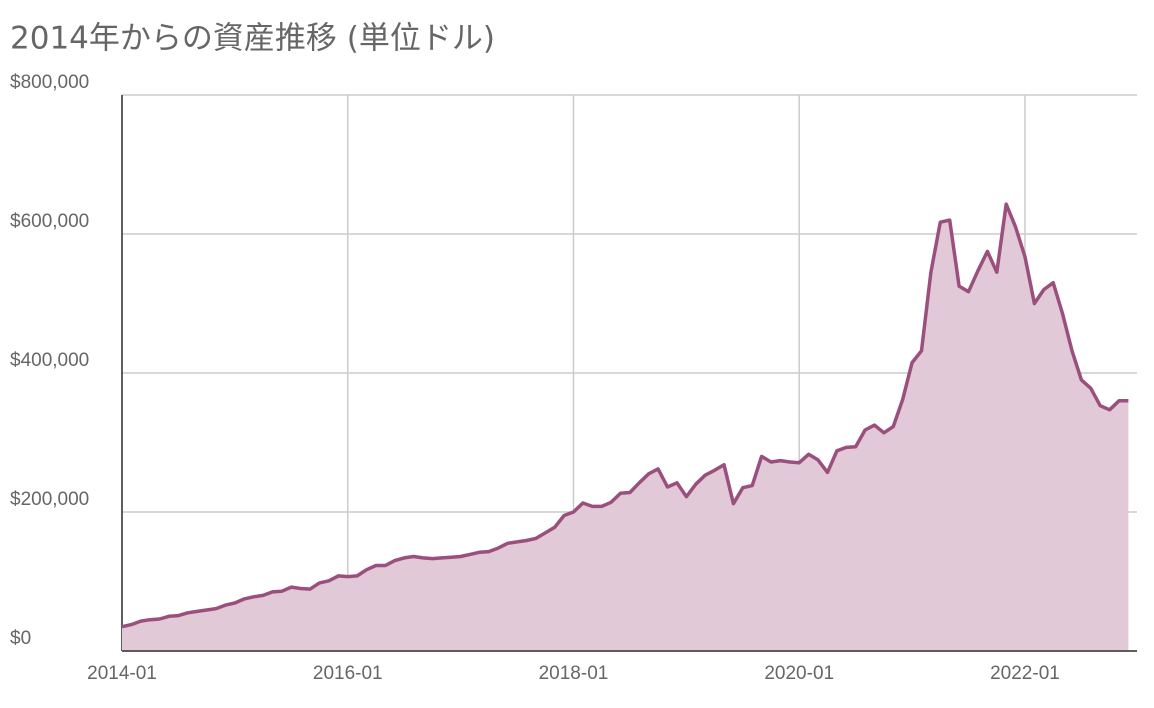  I want to click on y-tick-label: $800,000, so click(49, 82).